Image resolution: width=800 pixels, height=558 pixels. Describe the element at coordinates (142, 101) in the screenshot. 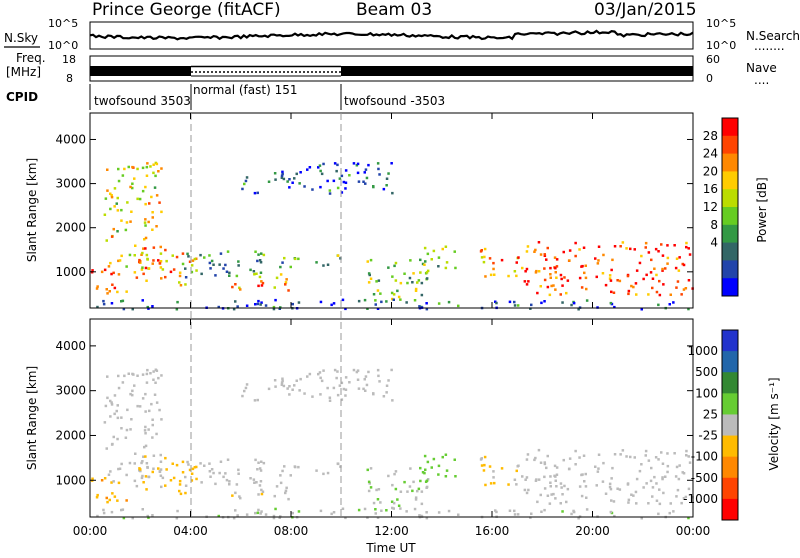

I see `cpid-segment-1: twofsound 3503` at that location.